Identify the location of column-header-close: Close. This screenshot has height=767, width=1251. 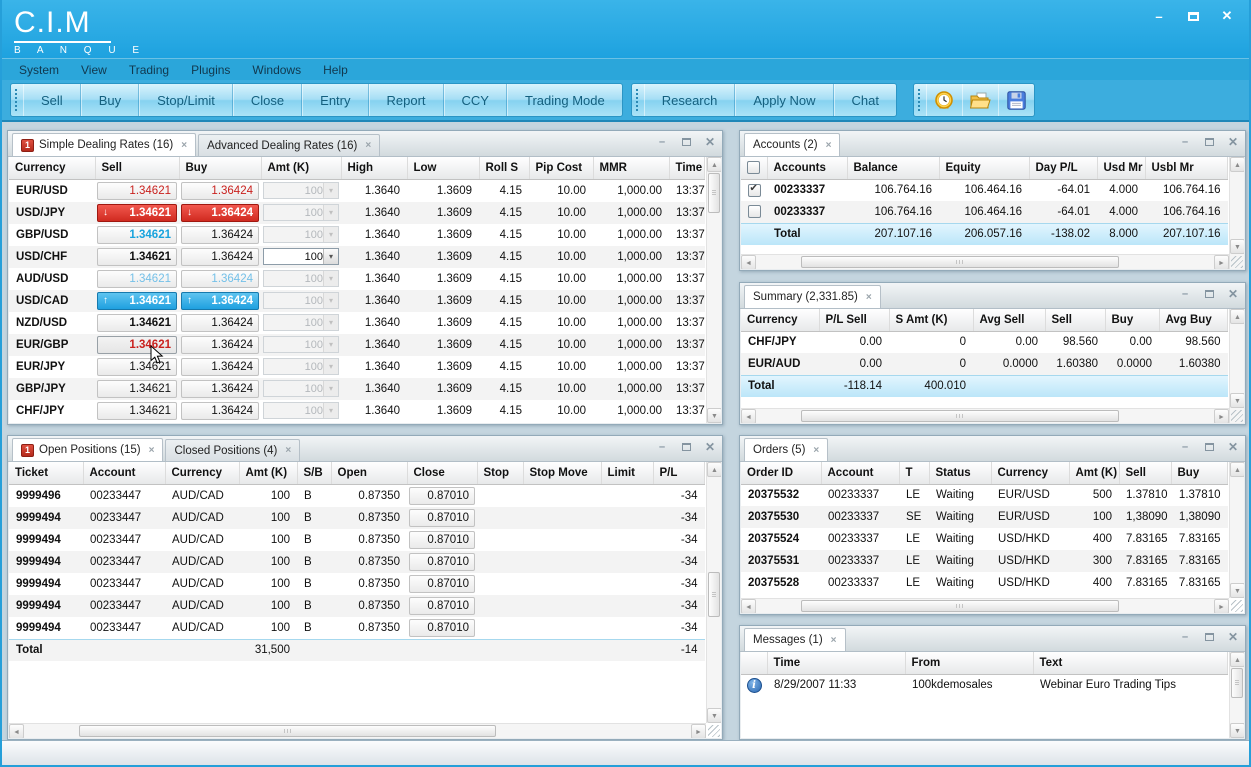
(442, 473).